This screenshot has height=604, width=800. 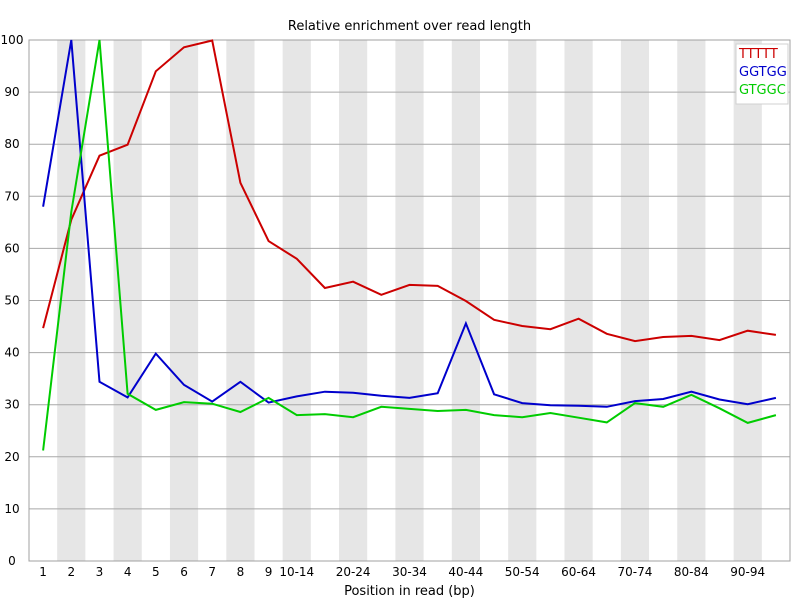 What do you see at coordinates (184, 572) in the screenshot?
I see `x-tick-label: 6` at bounding box center [184, 572].